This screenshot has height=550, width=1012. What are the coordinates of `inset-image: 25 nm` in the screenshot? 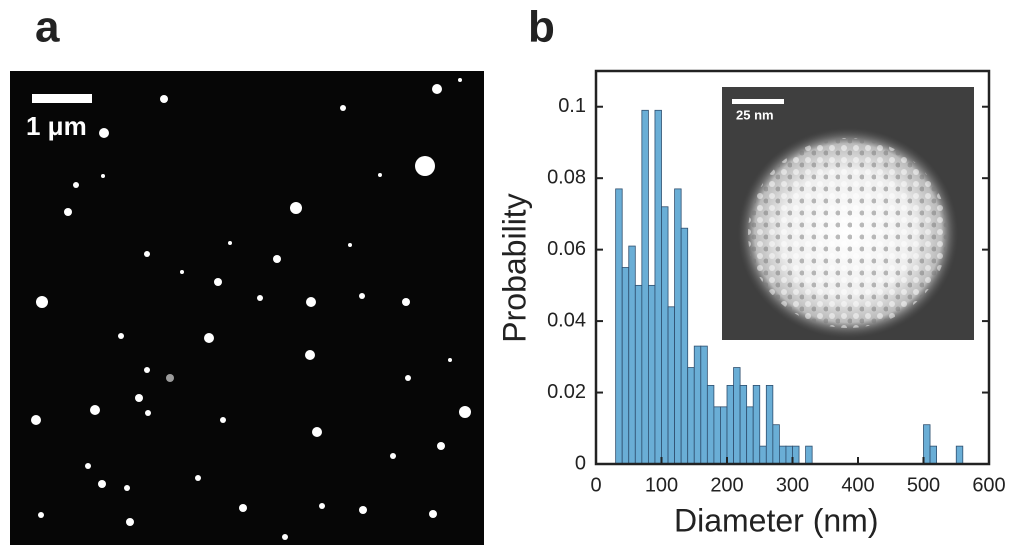 It's located at (848, 213).